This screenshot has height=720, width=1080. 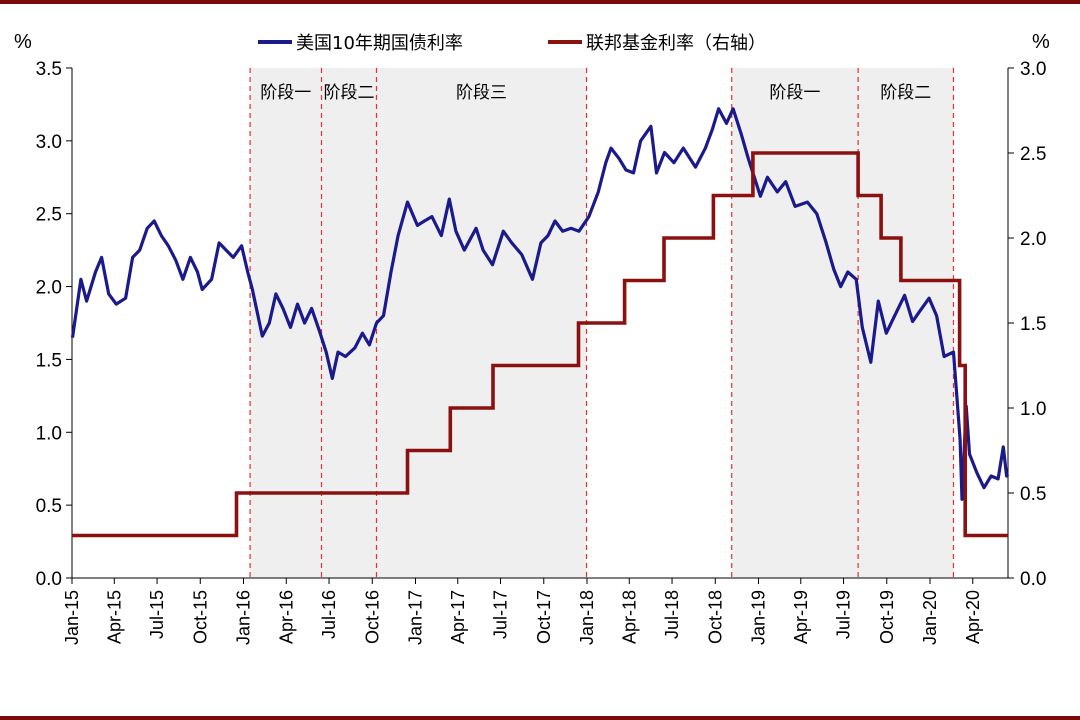 I want to click on x-tick-label-15: Oct-18, so click(x=715, y=617).